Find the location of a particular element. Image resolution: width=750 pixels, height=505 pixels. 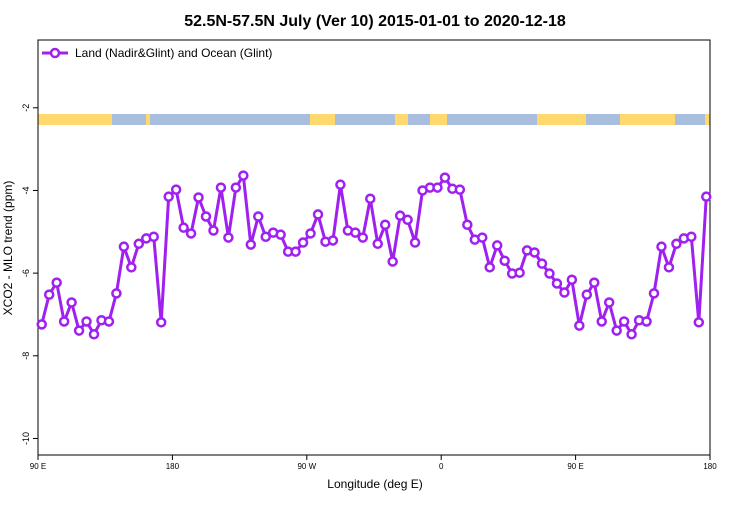

y-tick-label: -6 is located at coordinates (26, 273).